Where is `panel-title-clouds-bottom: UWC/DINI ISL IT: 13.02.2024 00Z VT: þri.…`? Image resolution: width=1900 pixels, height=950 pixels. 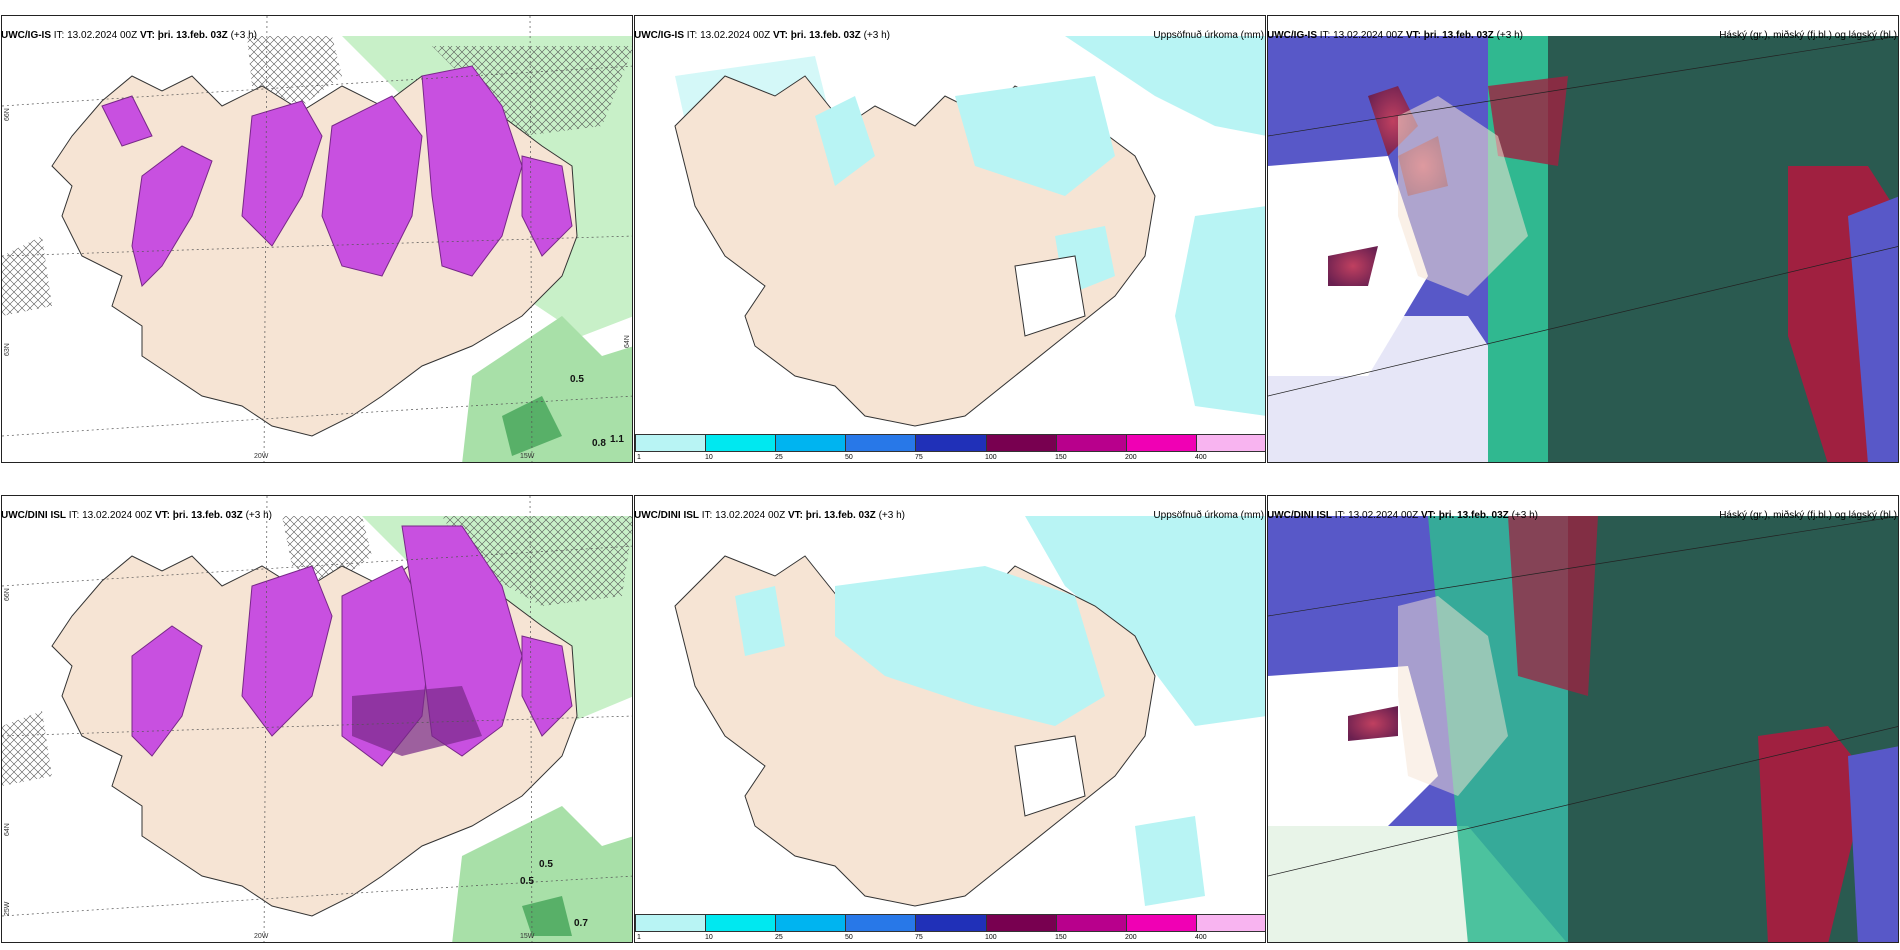
panel-title-clouds-bottom: UWC/DINI ISL IT: 13.02.2024 00Z VT: þri.… is located at coordinates (1402, 515).